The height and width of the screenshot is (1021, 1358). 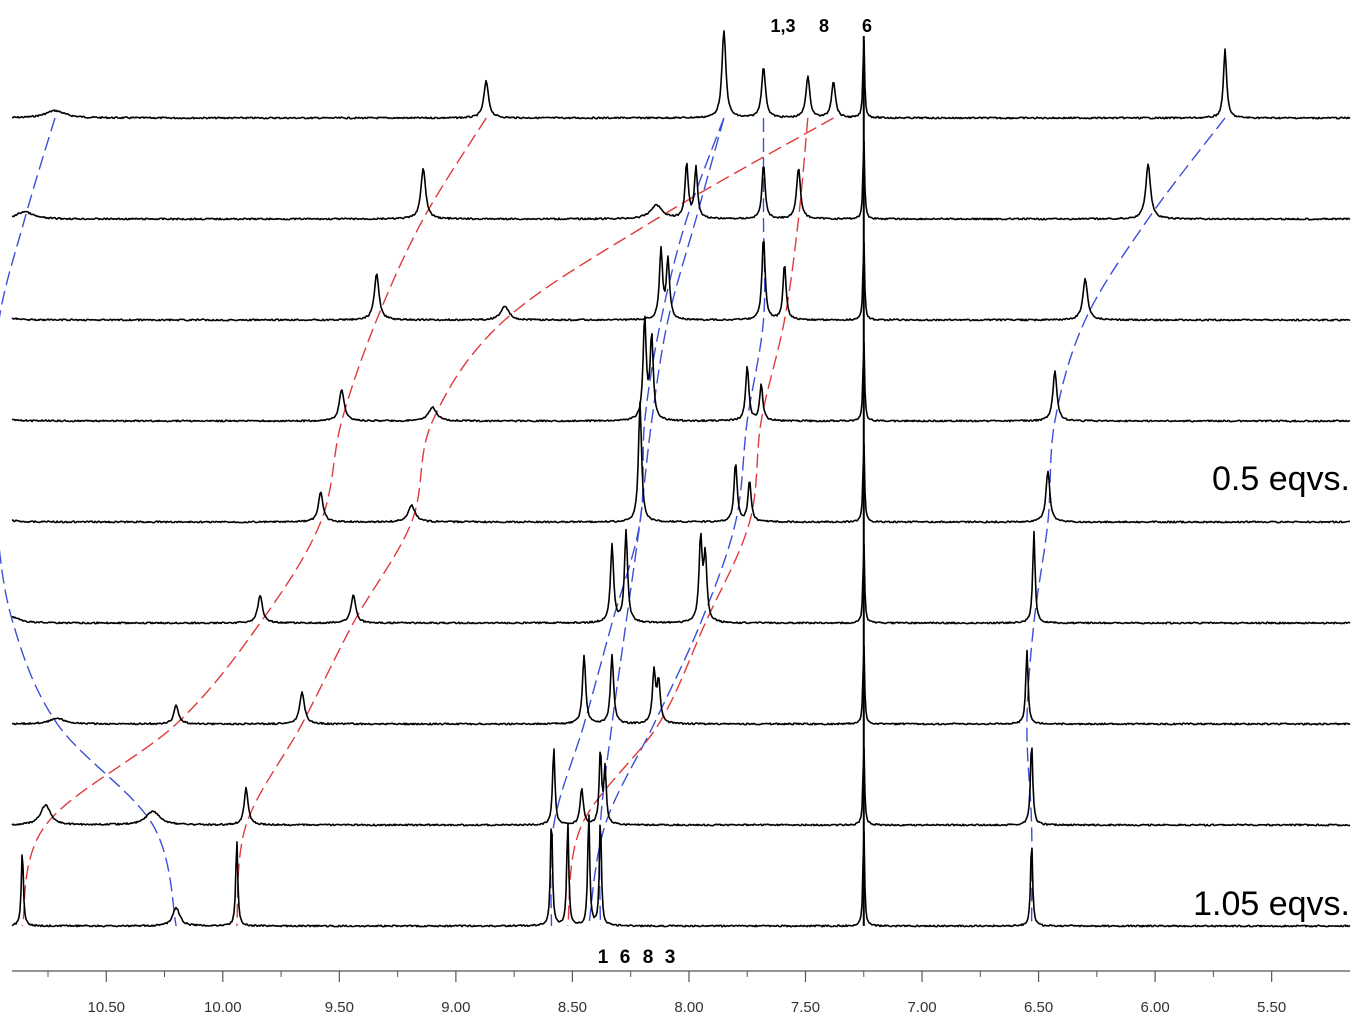 What do you see at coordinates (824, 26) in the screenshot?
I see `peak-label-top-8: 8` at bounding box center [824, 26].